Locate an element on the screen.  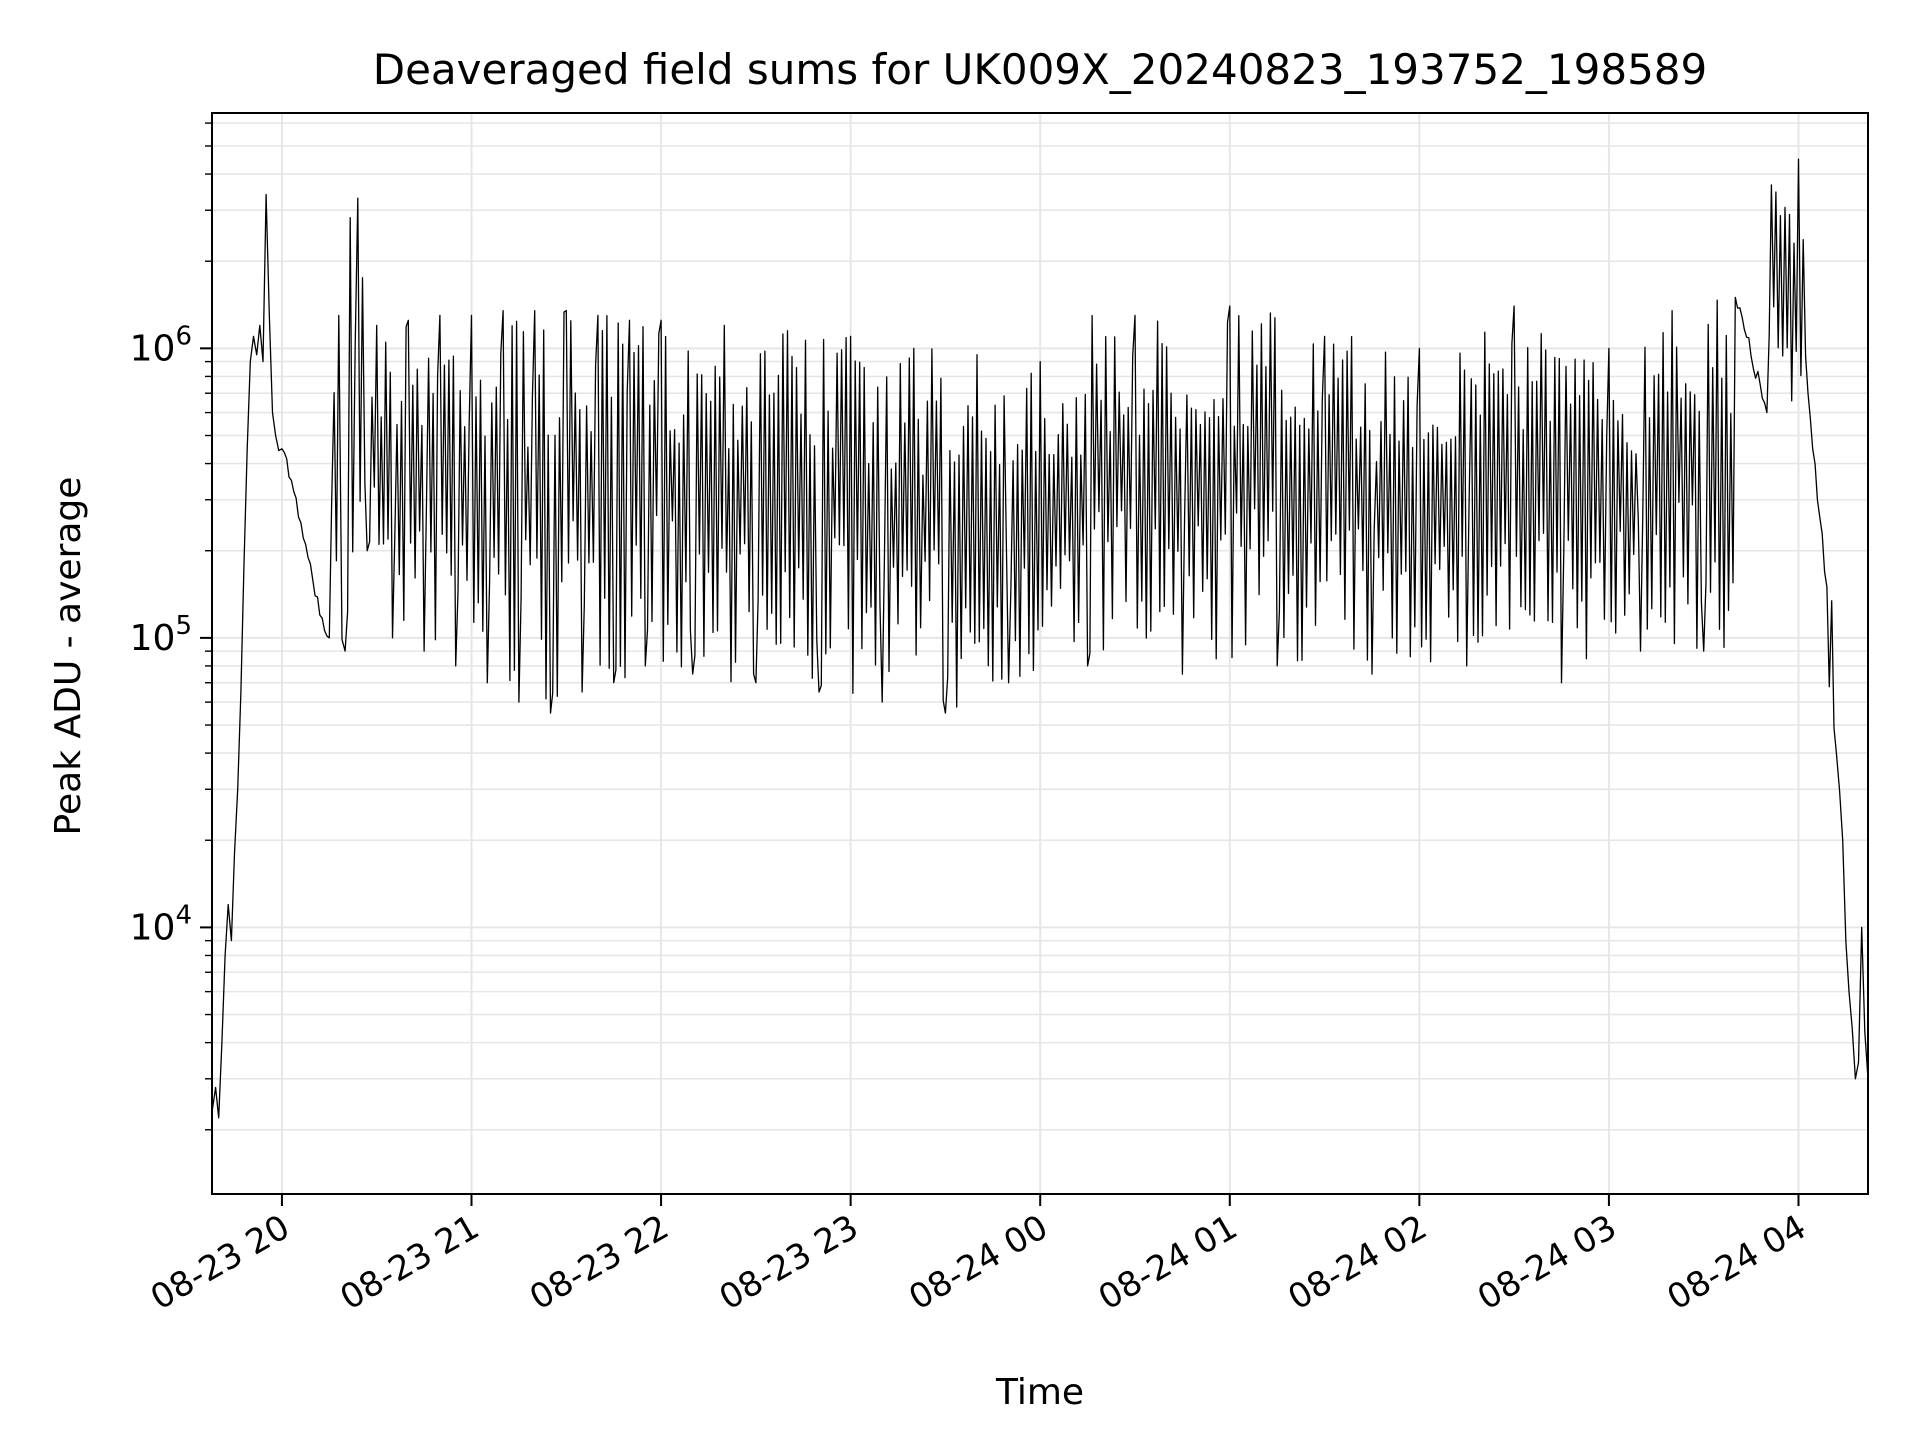
y-tick-label: 10⁵ is located at coordinates (161, 635).